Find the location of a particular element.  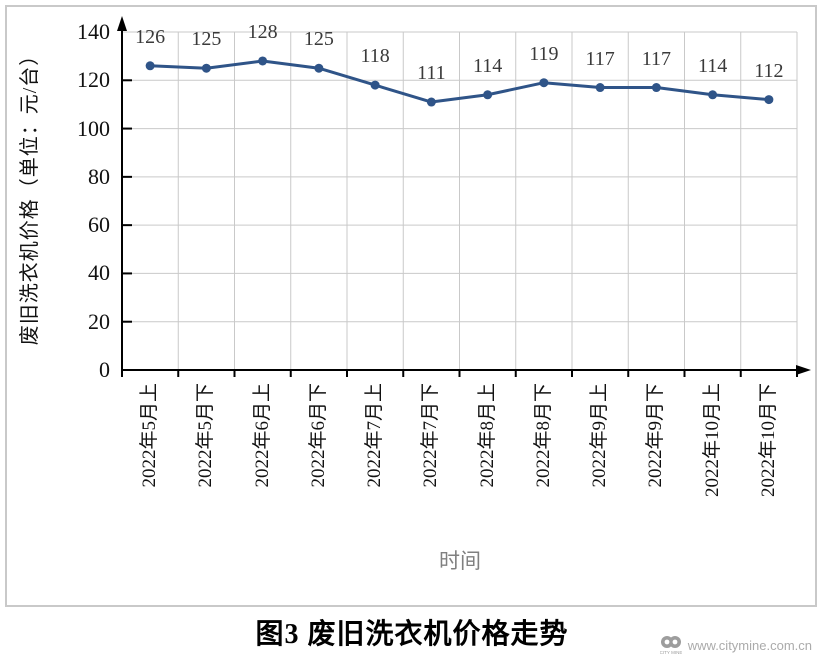

watermark-url: www.citymine.com.cn is located at coordinates (749, 645).